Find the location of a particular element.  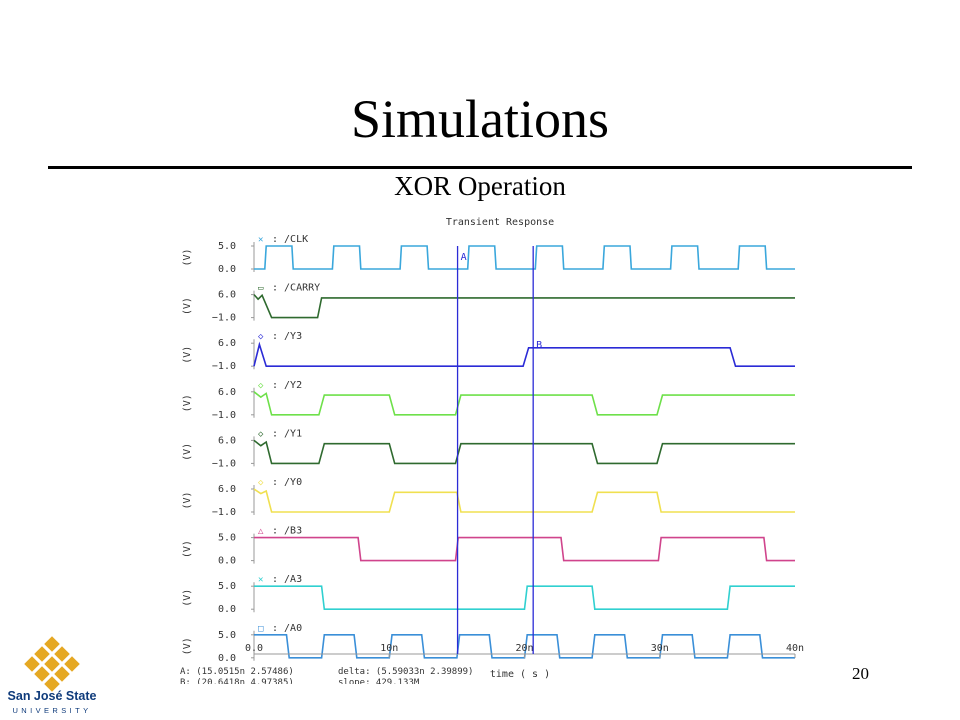

logo-subtitle: UNIVERSITY is located at coordinates (52, 710).